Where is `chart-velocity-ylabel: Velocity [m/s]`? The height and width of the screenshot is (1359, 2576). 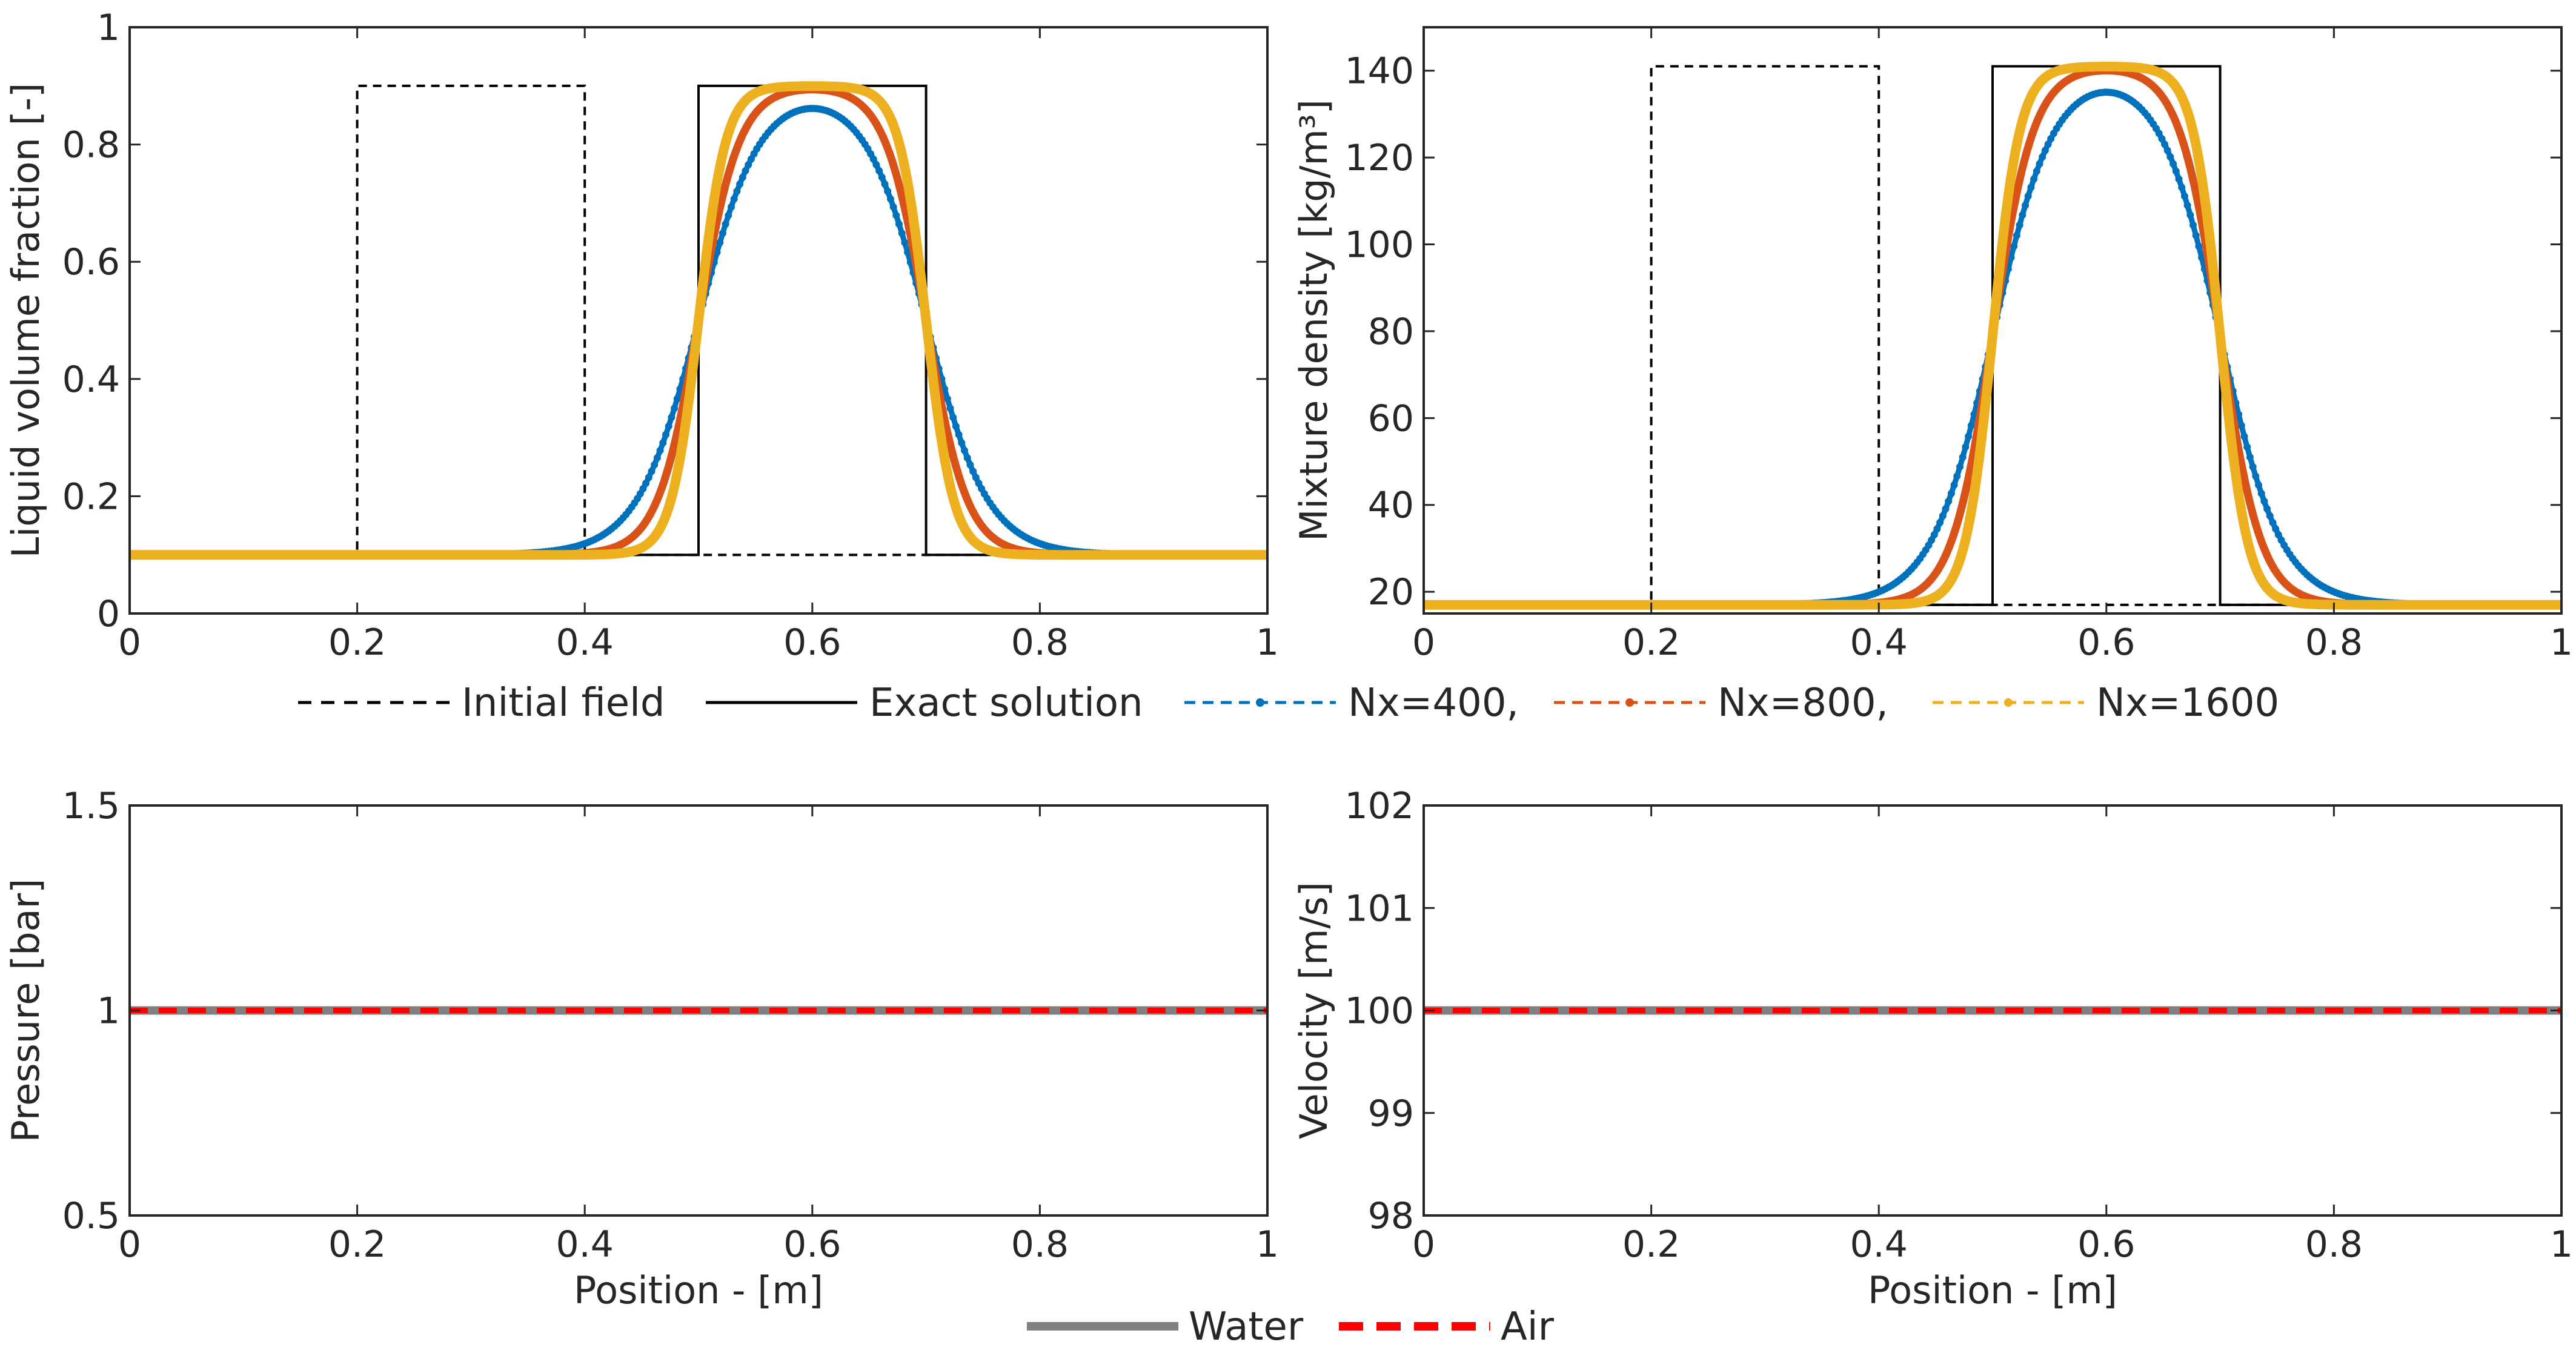
chart-velocity-ylabel: Velocity [m/s] is located at coordinates (1314, 1010).